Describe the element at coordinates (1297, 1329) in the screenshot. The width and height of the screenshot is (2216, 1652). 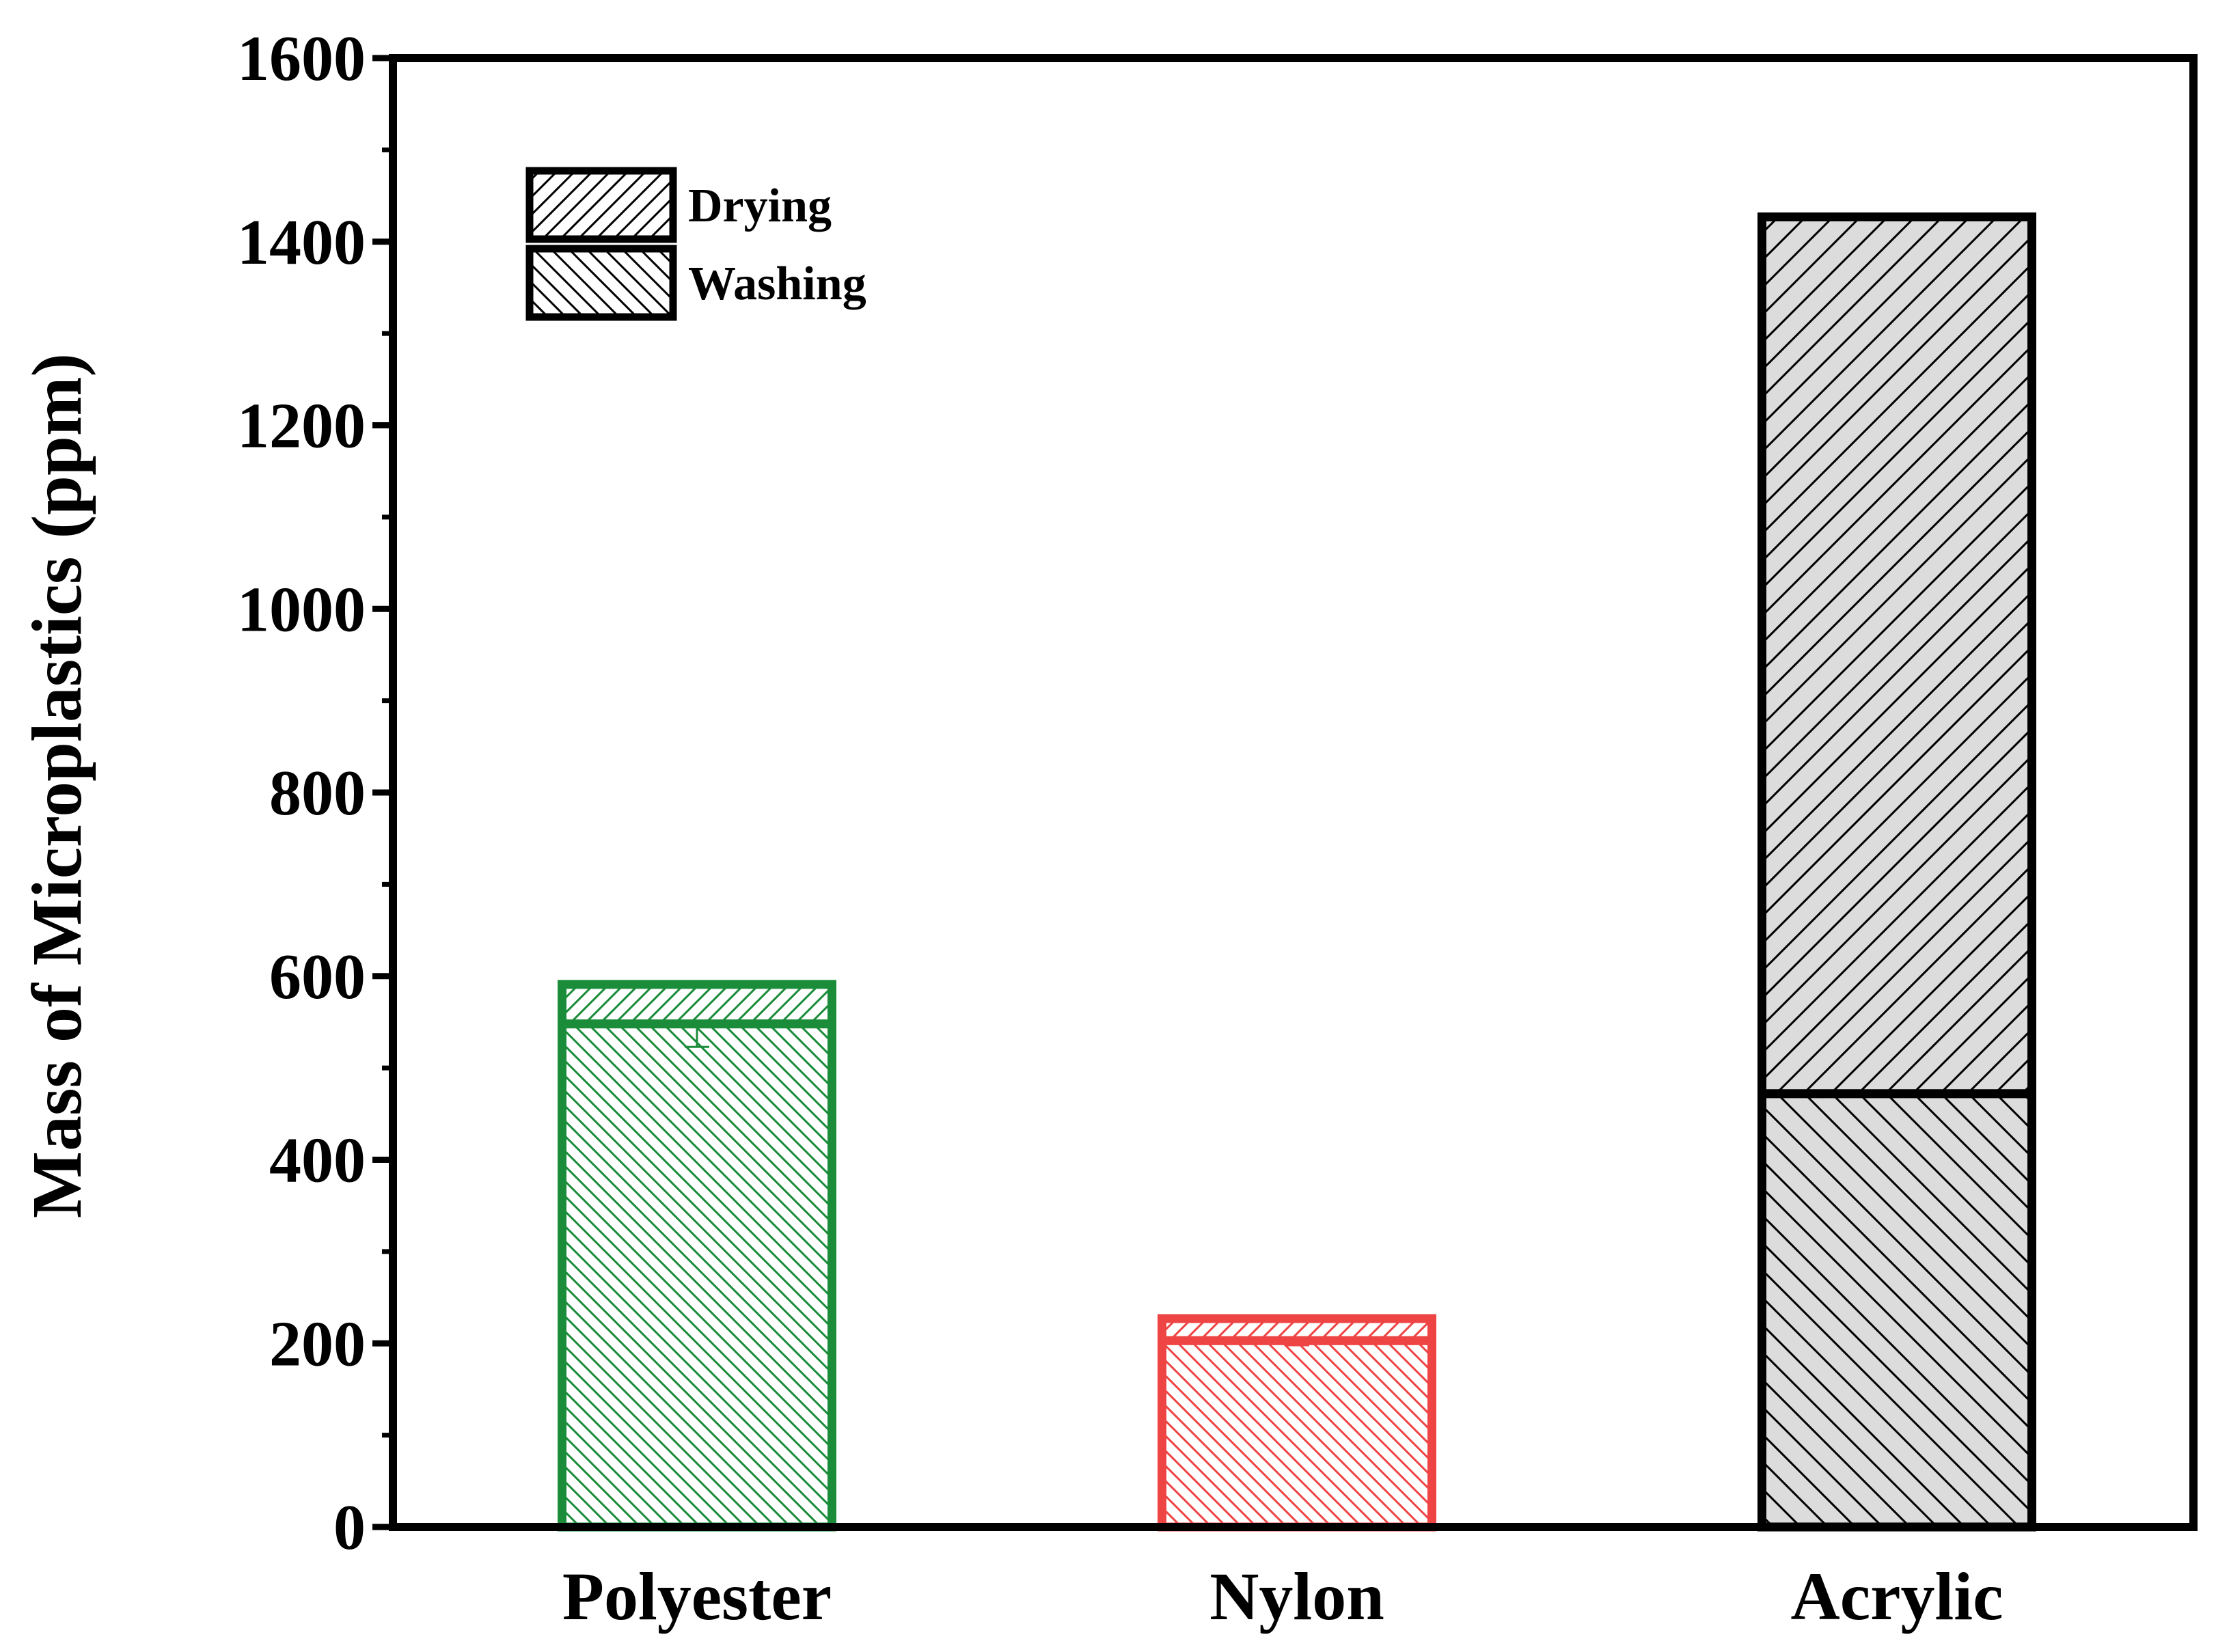
I see `bar-nylon-drying` at that location.